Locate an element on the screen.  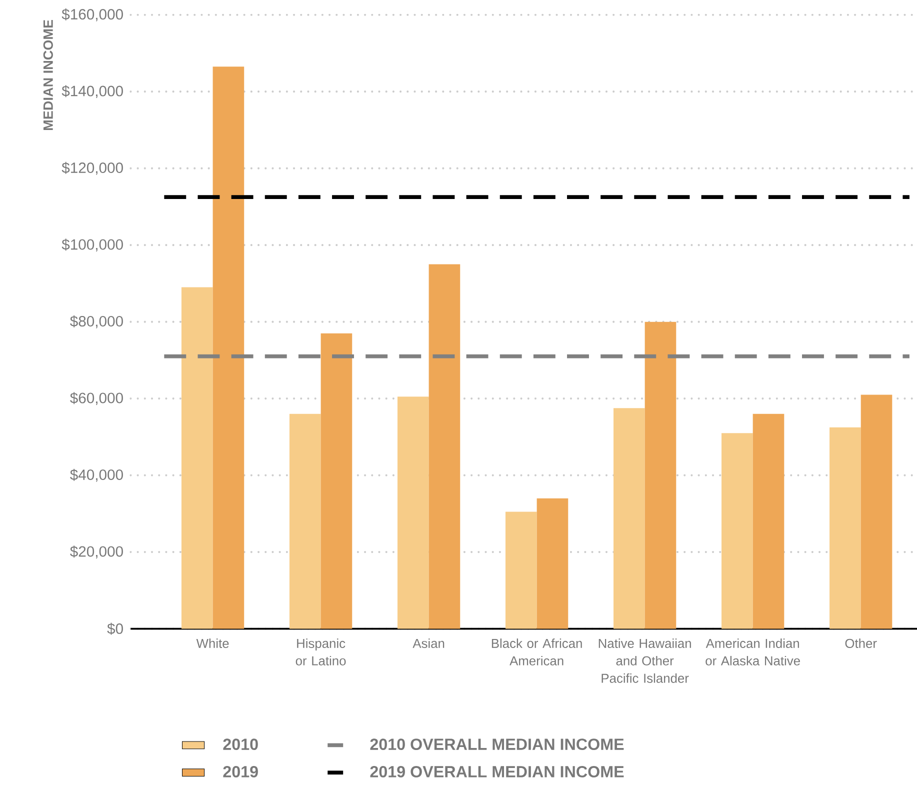
x-tick-label: Asian is located at coordinates (428, 643).